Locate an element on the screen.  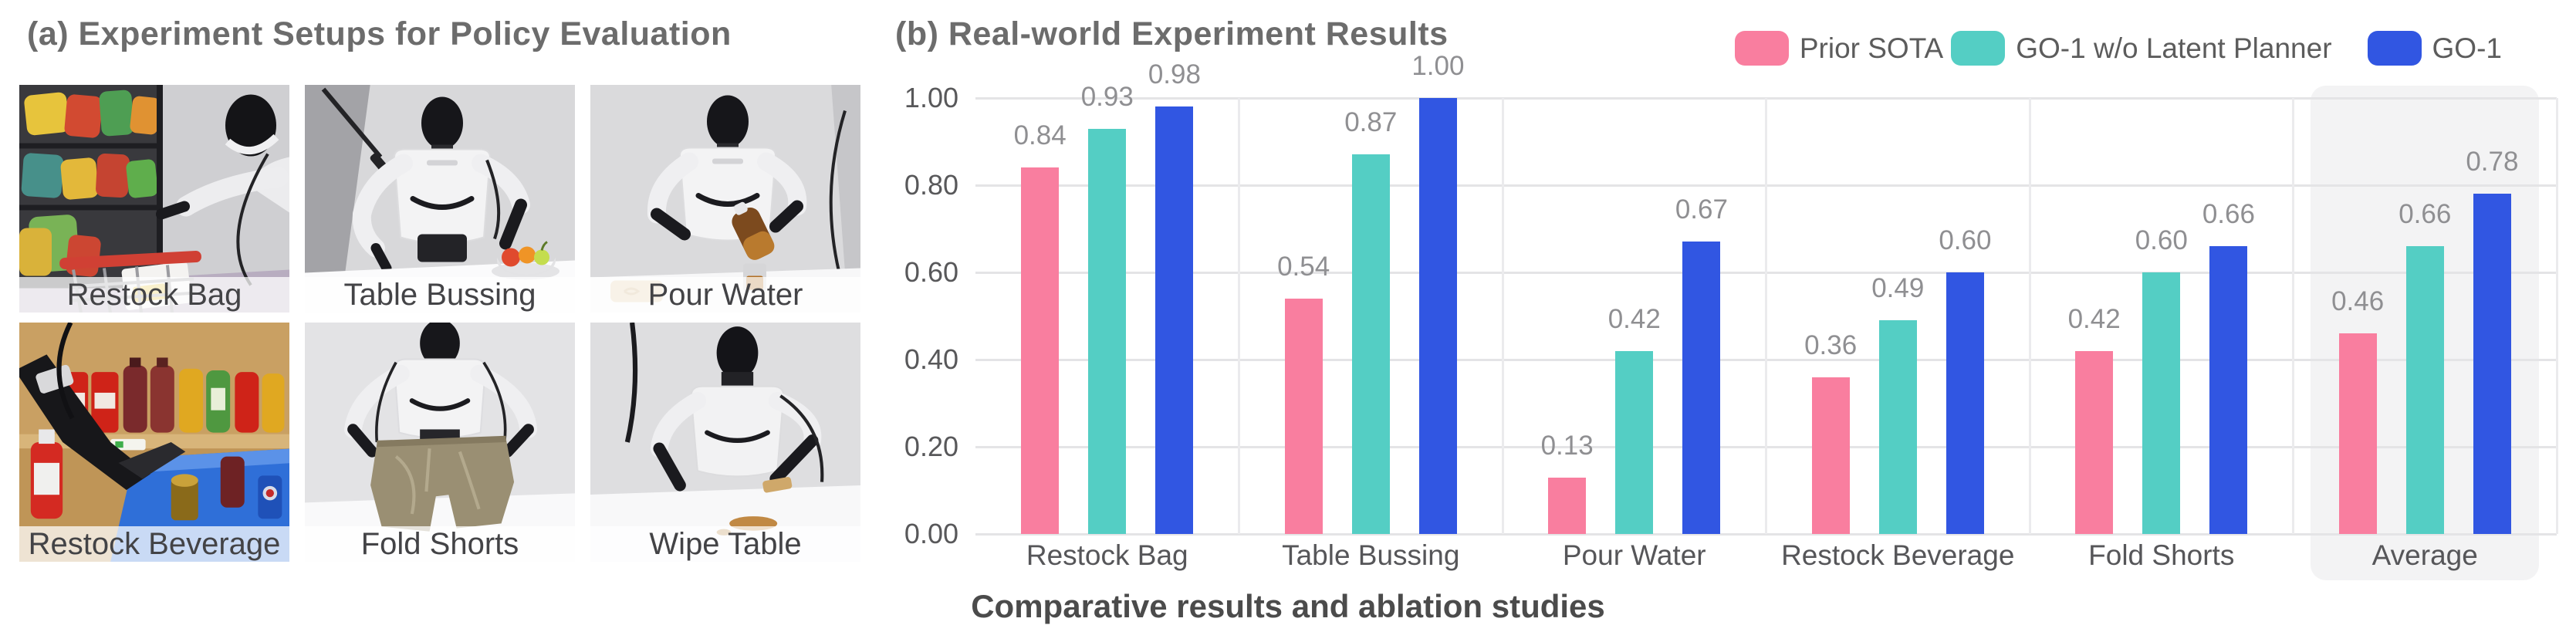
legend-item-go-1-w-o-latent-planner: GO-1 w/o Latent Planner is located at coordinates (2141, 48).